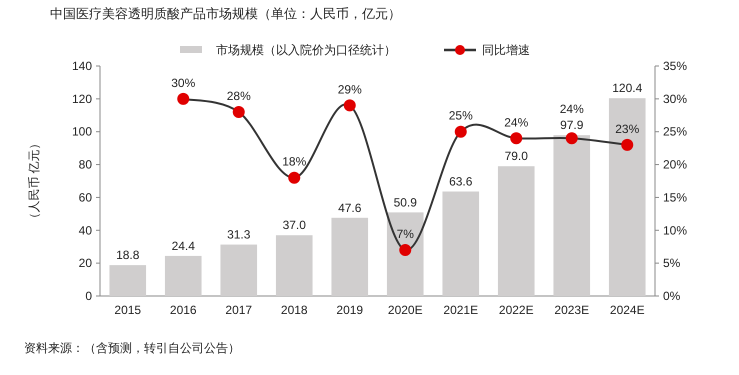 The image size is (739, 375). What do you see at coordinates (572, 125) in the screenshot?
I see `data-label: 97.9` at bounding box center [572, 125].